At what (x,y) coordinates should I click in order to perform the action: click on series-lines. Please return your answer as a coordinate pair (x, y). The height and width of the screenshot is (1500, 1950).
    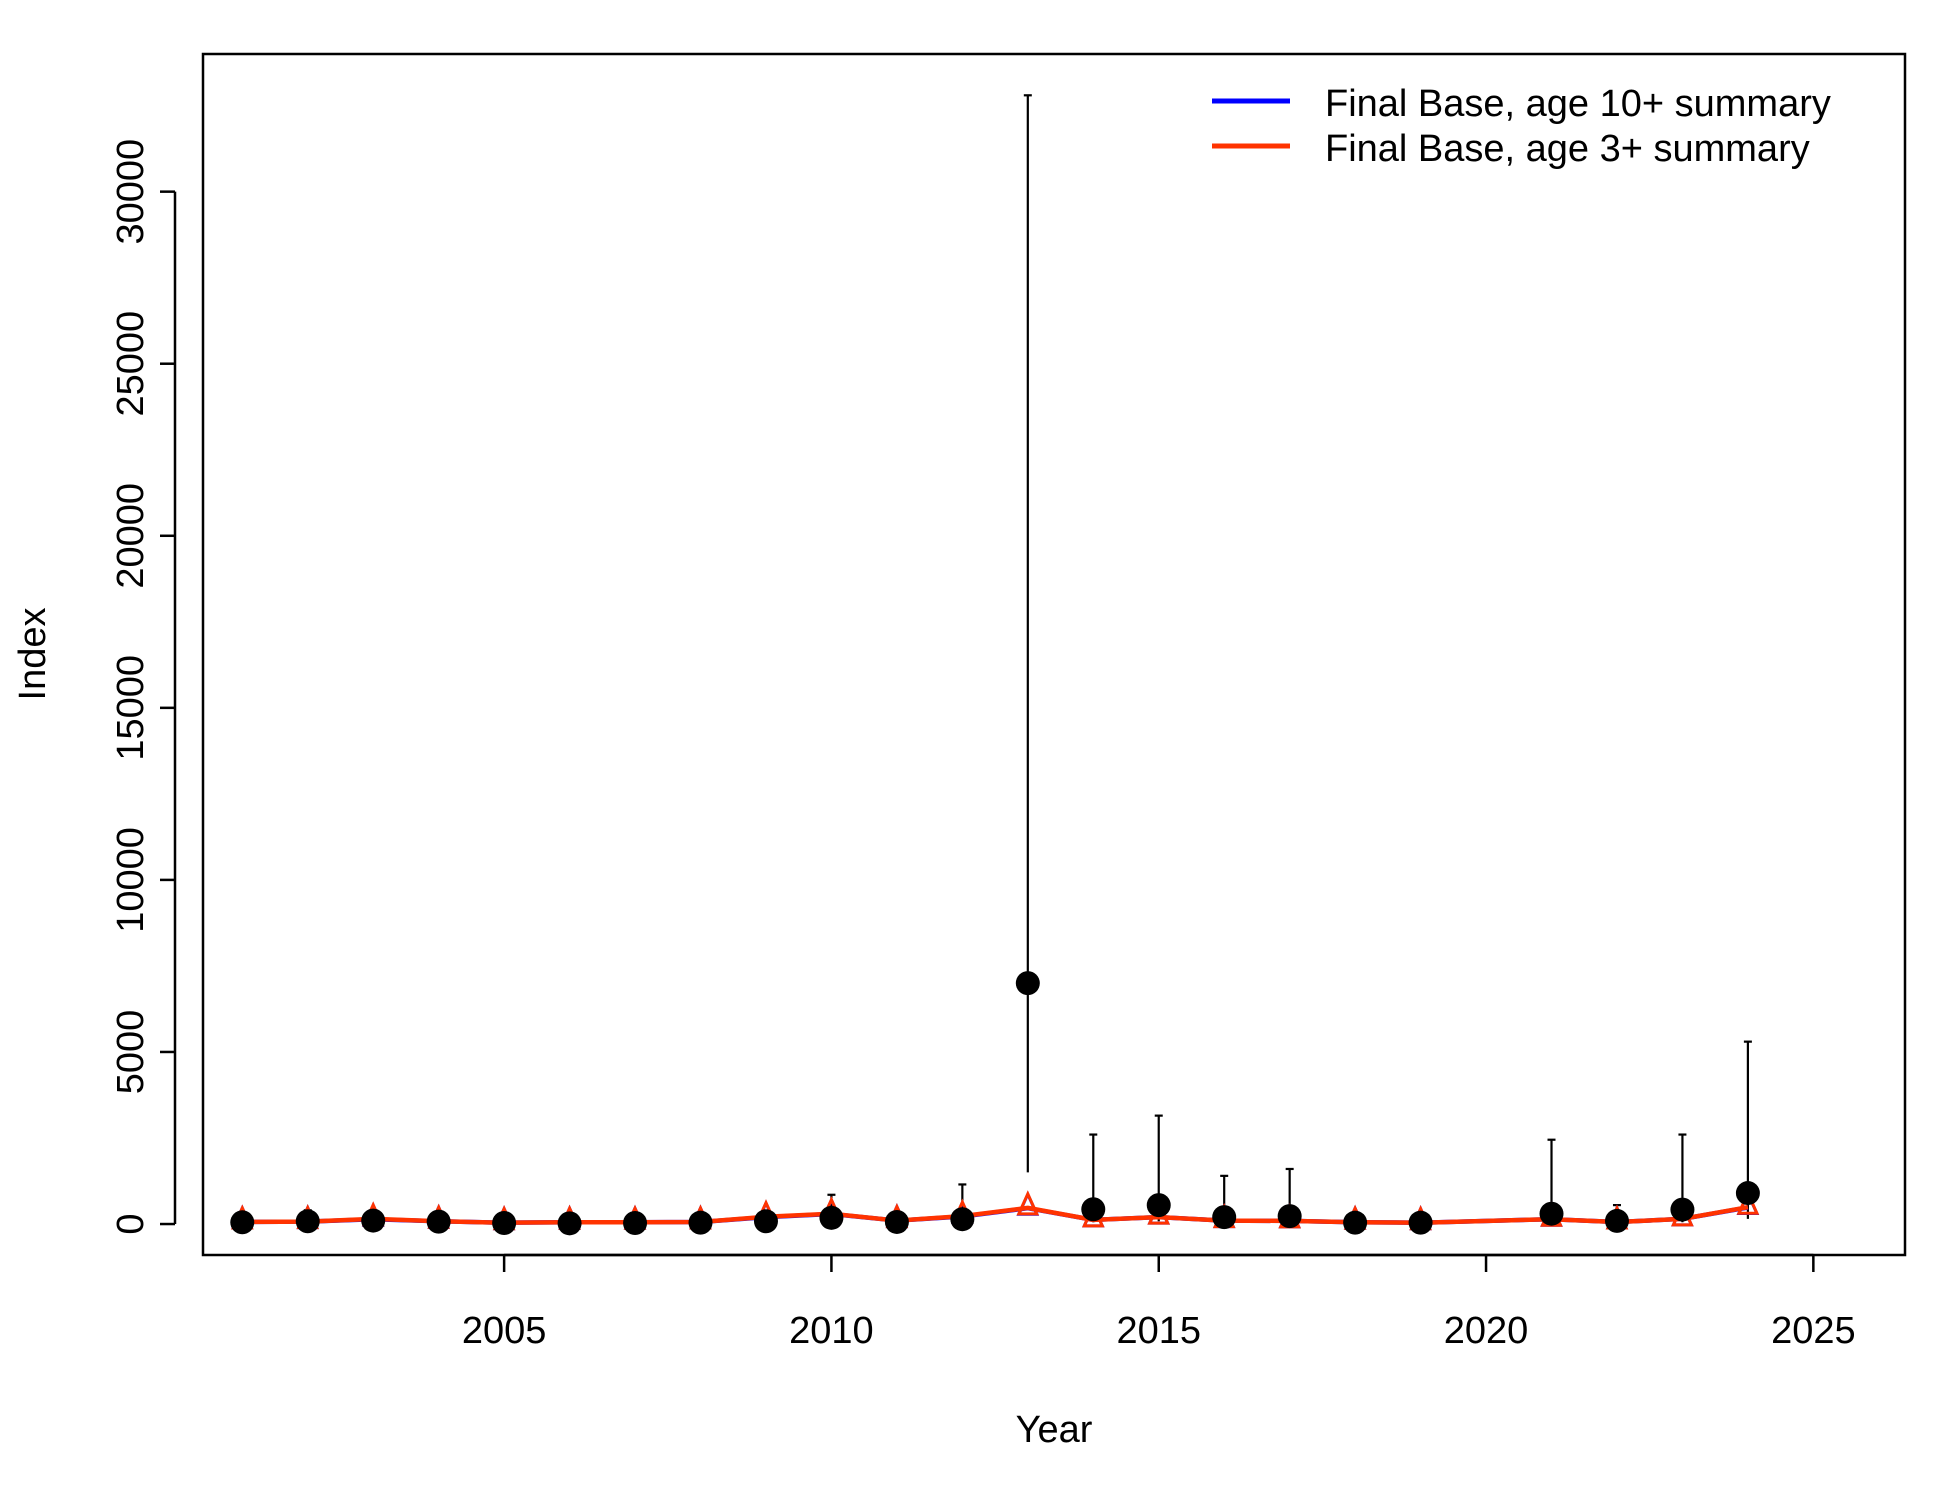
    Looking at the image, I should click on (995, 1210).